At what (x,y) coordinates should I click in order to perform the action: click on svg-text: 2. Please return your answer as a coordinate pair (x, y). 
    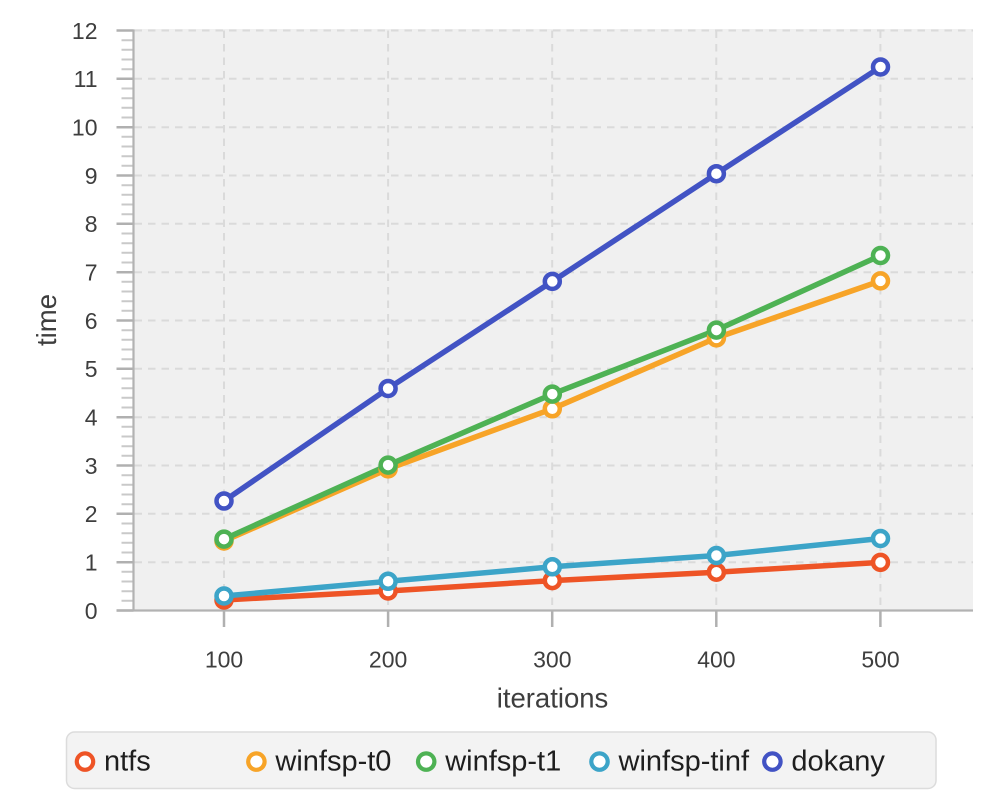
    Looking at the image, I should click on (91, 514).